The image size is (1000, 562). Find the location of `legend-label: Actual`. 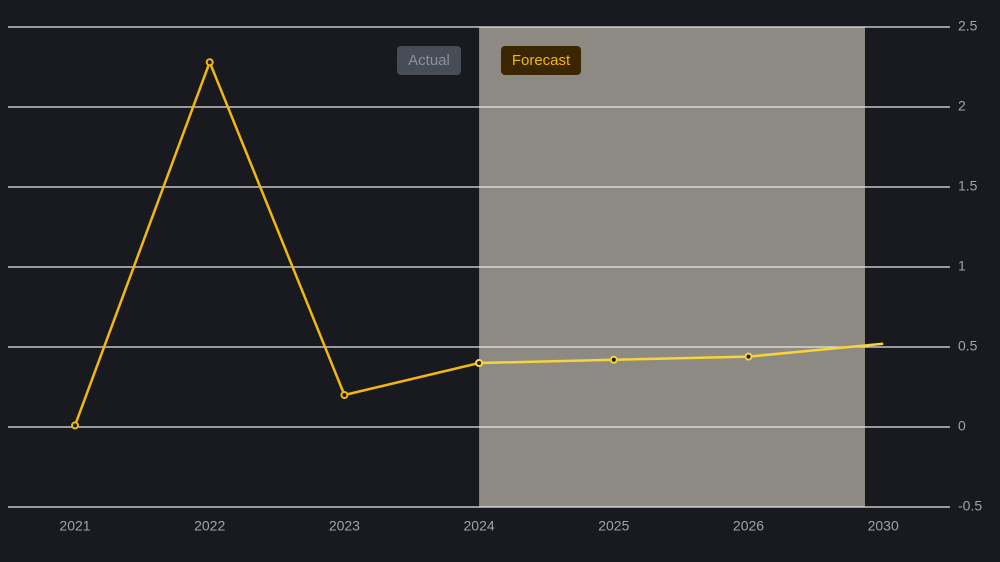

legend-label: Actual is located at coordinates (429, 60).